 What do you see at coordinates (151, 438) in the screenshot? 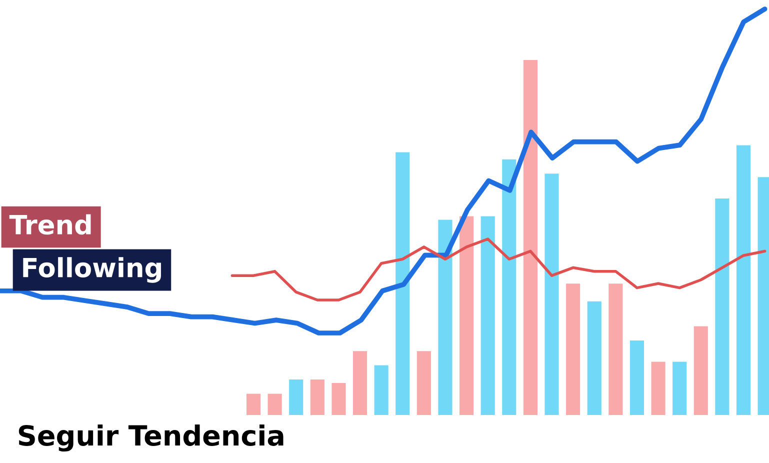
I see `text: Seguir Tendencia` at bounding box center [151, 438].